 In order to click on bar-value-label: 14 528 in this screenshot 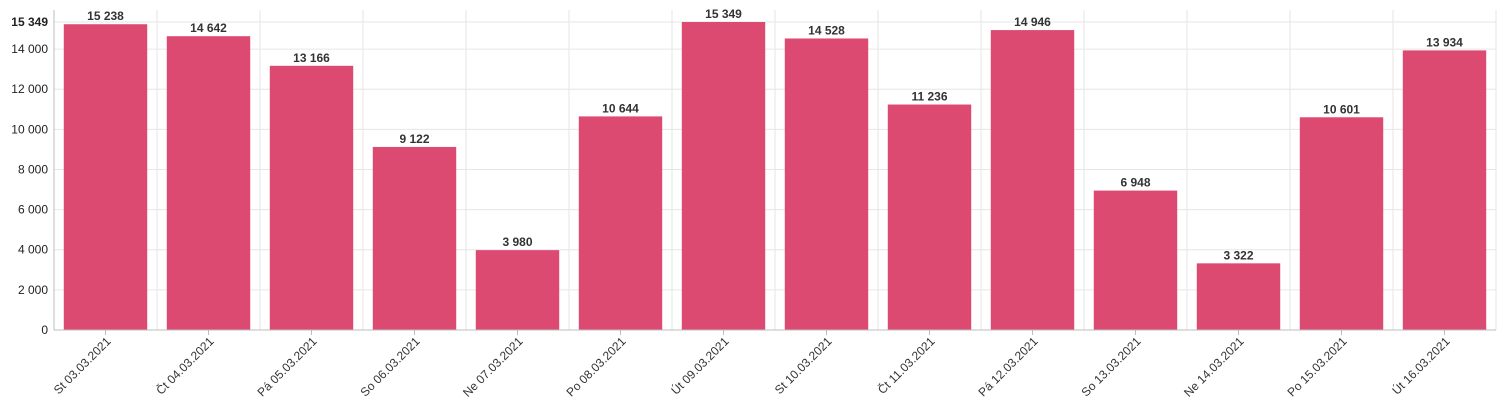, I will do `click(826, 30)`.